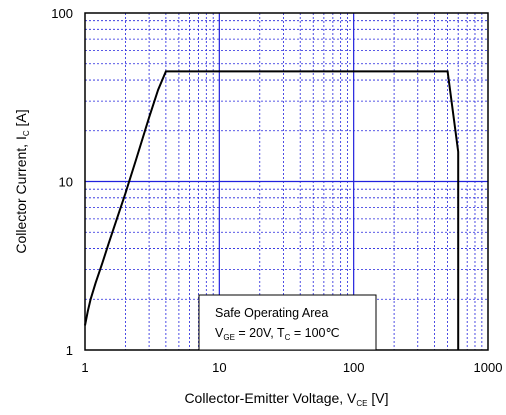 The height and width of the screenshot is (415, 506). What do you see at coordinates (286, 399) in the screenshot?
I see `x-axis-title: Collector-Emitter Voltage, VCE [V]` at bounding box center [286, 399].